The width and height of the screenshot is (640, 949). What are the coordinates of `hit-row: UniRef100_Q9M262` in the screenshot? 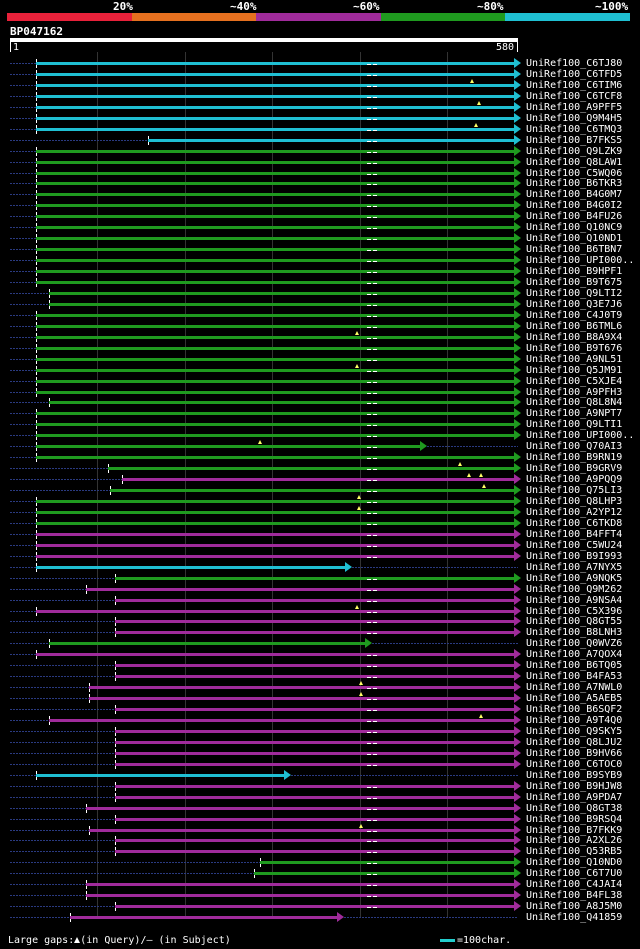 It's located at (320, 589).